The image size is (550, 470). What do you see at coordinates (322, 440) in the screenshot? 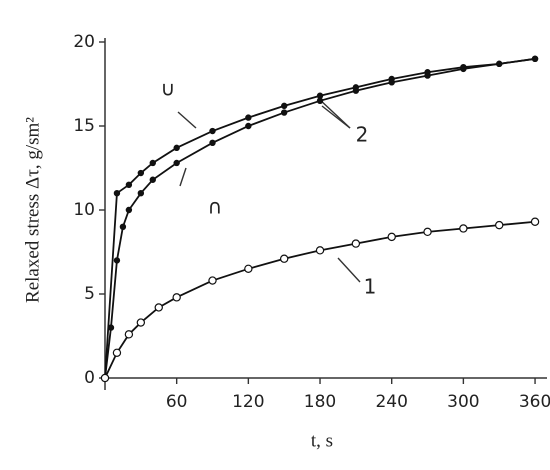
I see `x-axis-label: t, s` at bounding box center [322, 440].